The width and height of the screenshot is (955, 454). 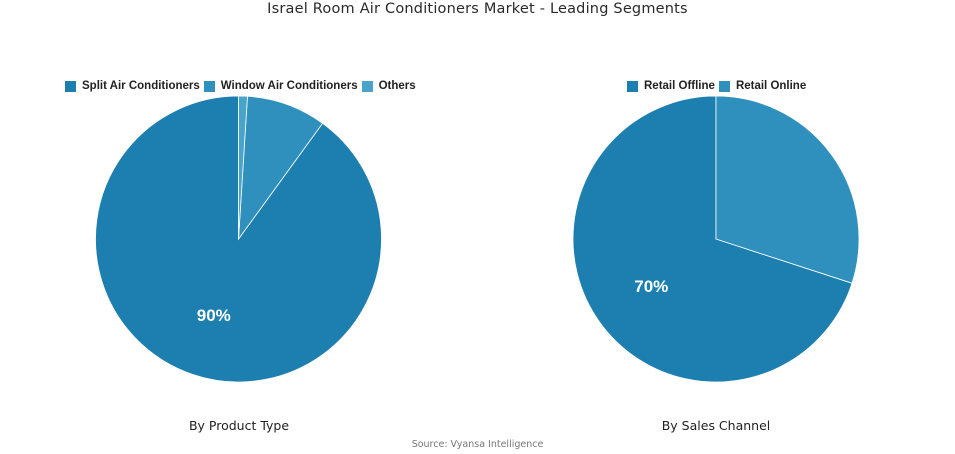 I want to click on source-note: Source: Vyansa Intelligence, so click(x=477, y=444).